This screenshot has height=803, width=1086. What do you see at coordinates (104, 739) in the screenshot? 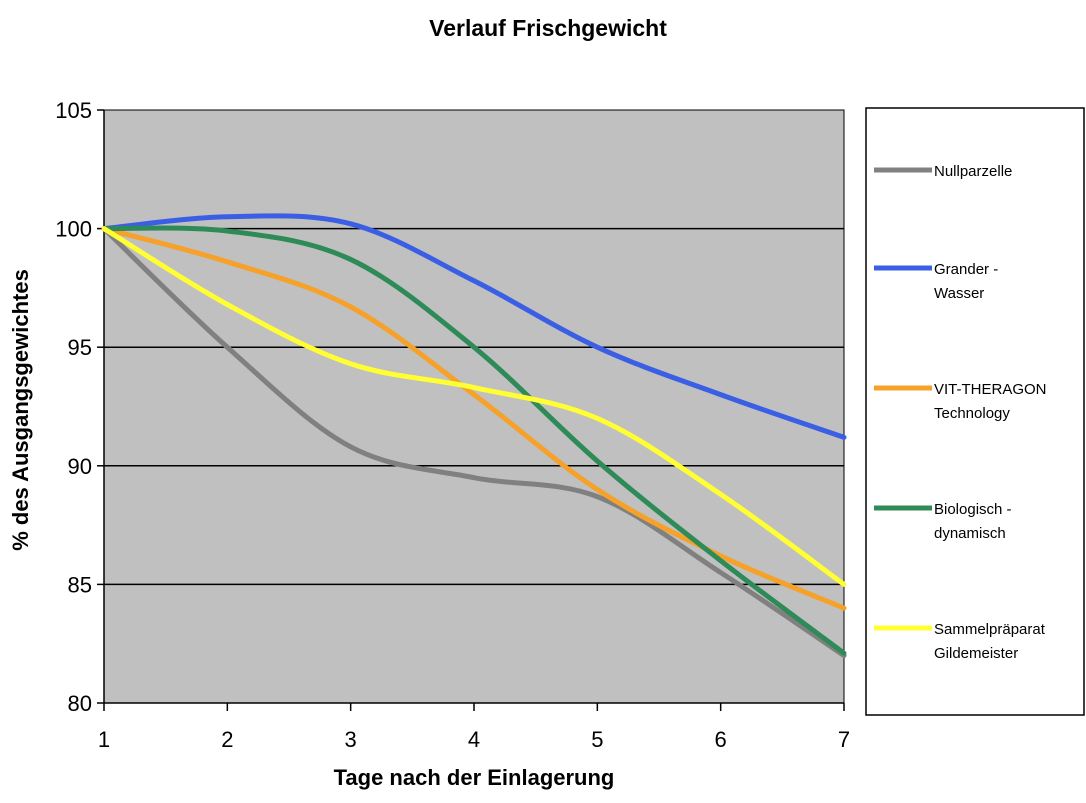
I see `x-tick-label-1: 1` at bounding box center [104, 739].